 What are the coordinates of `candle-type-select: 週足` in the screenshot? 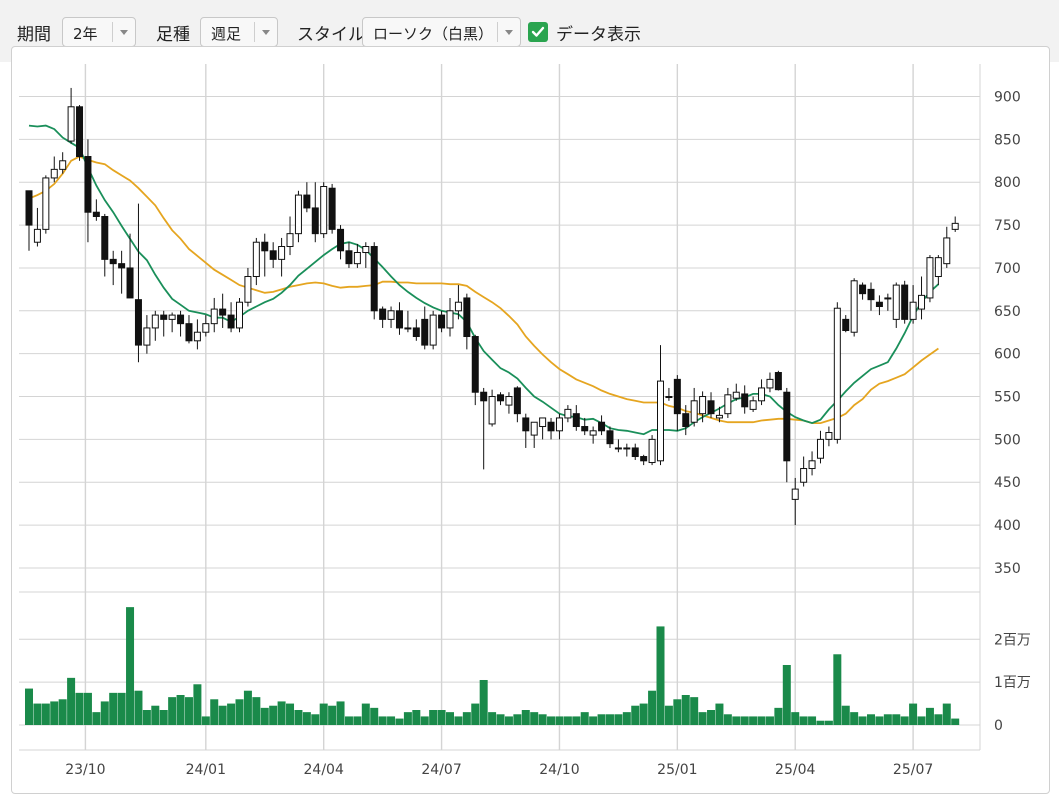 It's located at (239, 32).